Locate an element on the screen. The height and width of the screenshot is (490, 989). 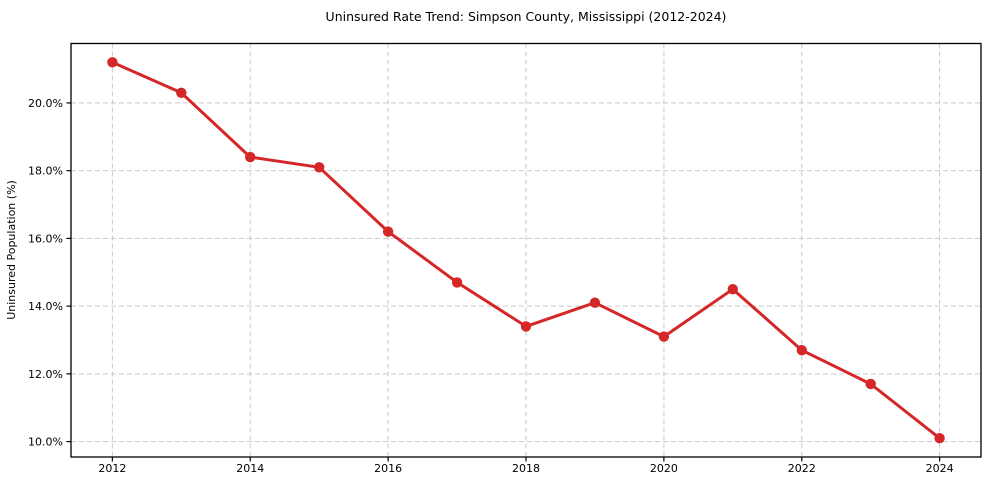
data-point-2022 is located at coordinates (801, 350).